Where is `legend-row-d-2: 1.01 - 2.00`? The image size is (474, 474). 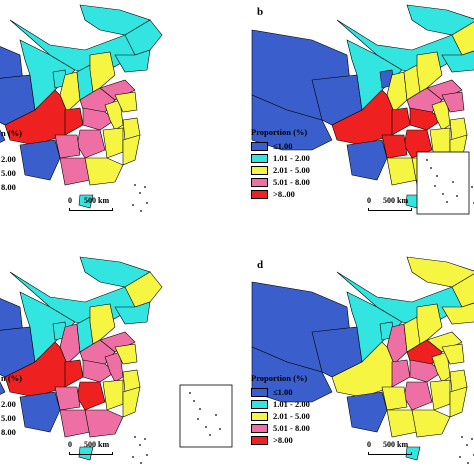 legend-row-d-2: 1.01 - 2.00 is located at coordinates (280, 404).